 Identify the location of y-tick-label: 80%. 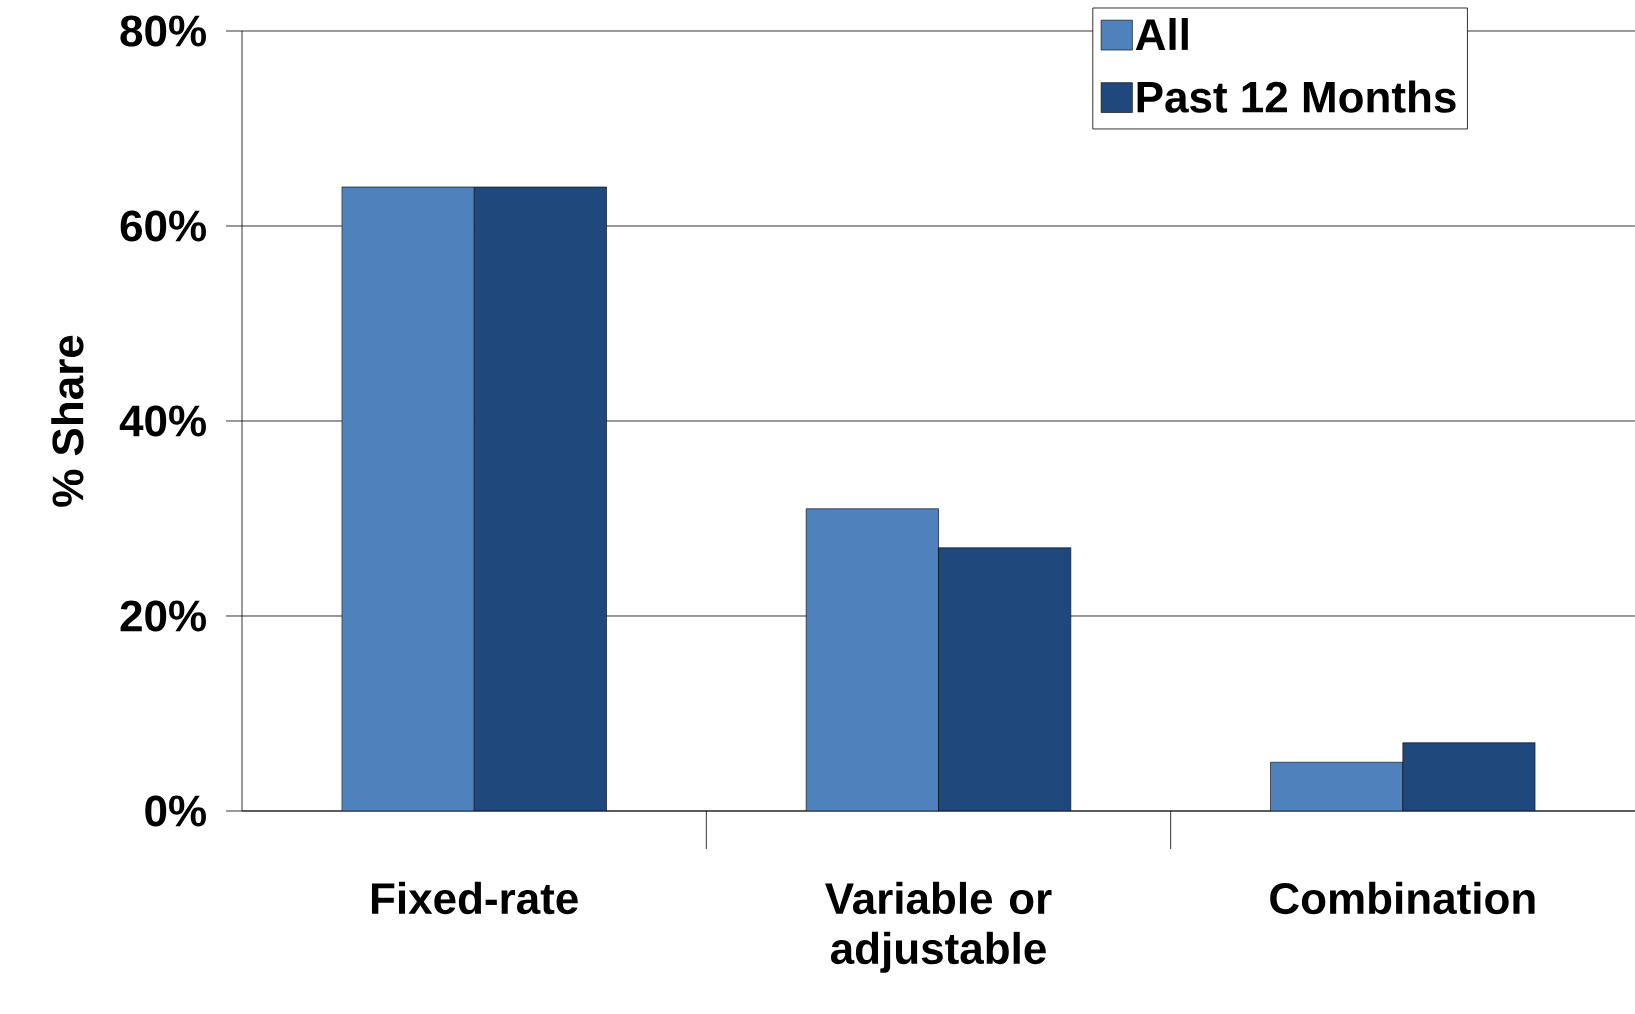
(163, 31).